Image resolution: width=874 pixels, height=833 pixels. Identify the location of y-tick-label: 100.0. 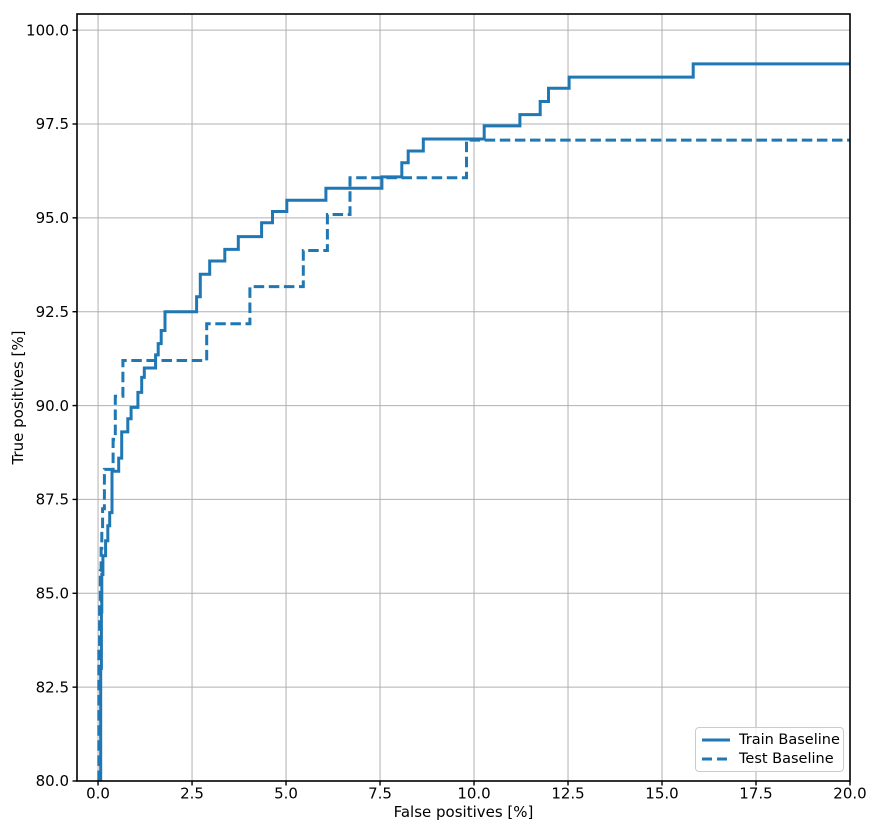
(47, 30).